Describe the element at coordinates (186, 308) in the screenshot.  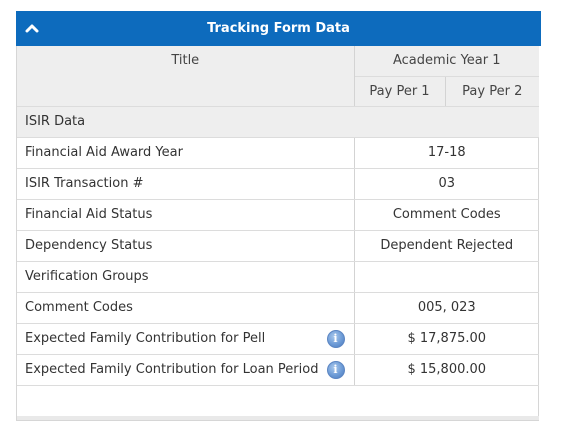
I see `row-label: Comment Codes` at that location.